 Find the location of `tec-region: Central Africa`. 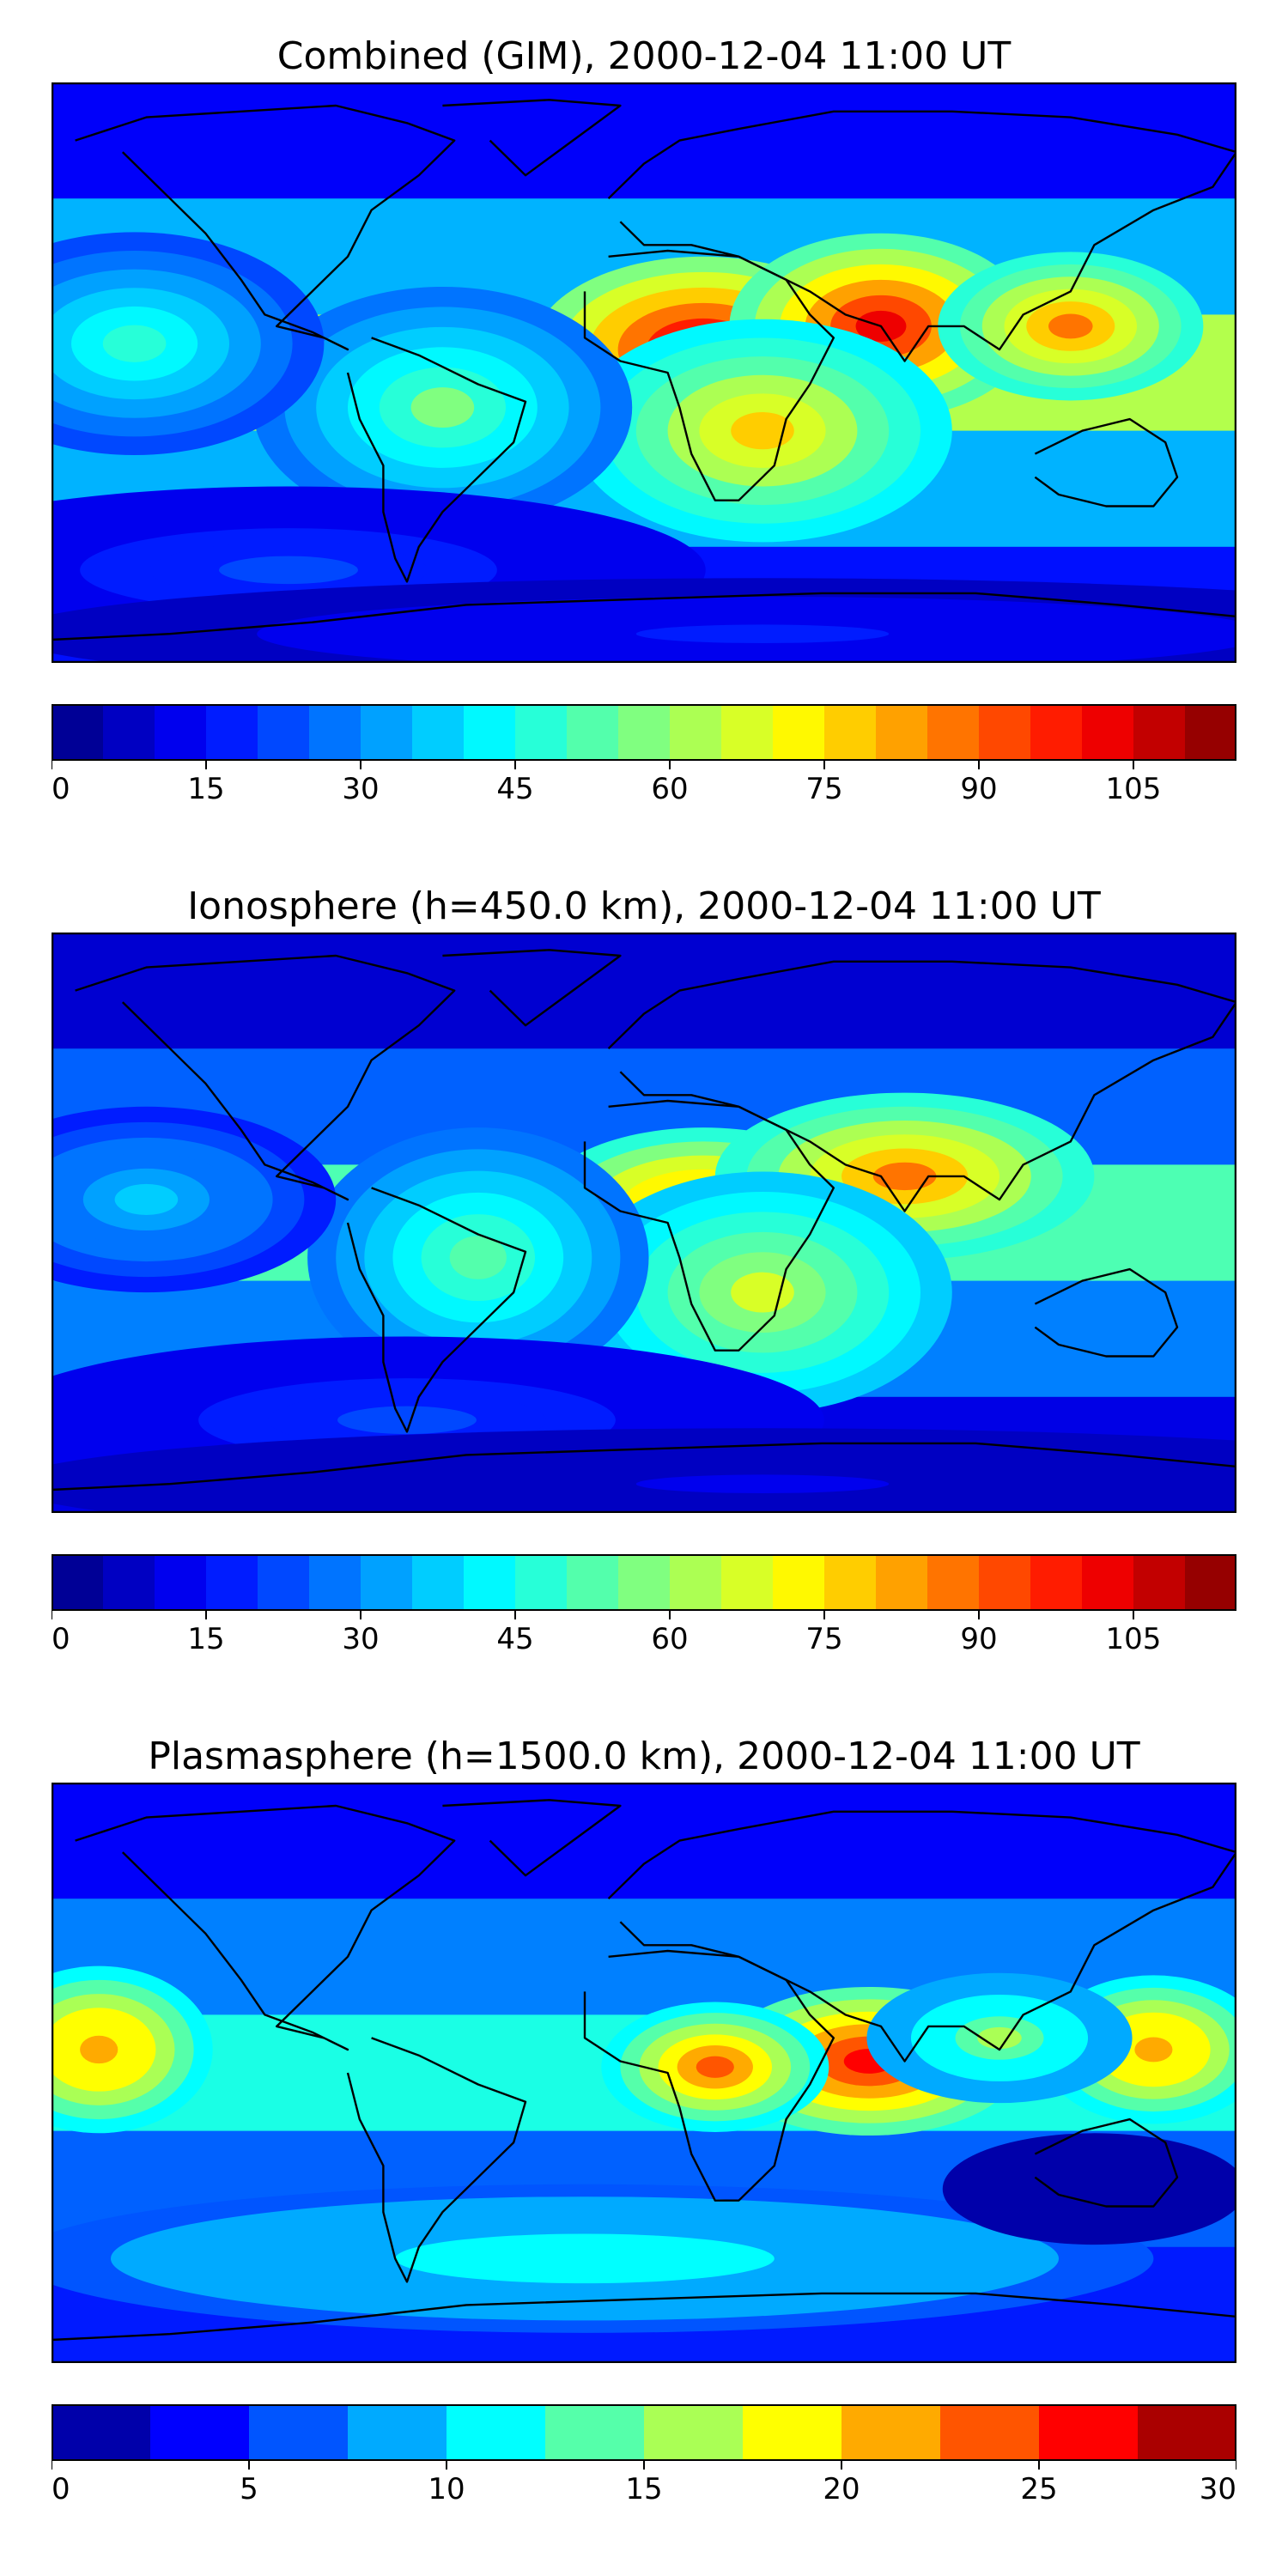

tec-region: Central Africa is located at coordinates (715, 2067).